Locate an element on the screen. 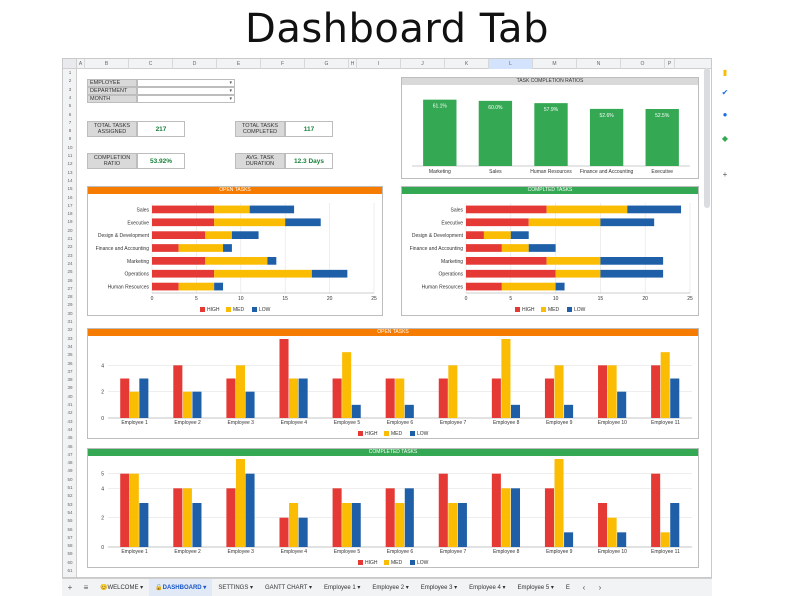 This screenshot has width=794, height=596. row-header: 4 is located at coordinates (70, 97).